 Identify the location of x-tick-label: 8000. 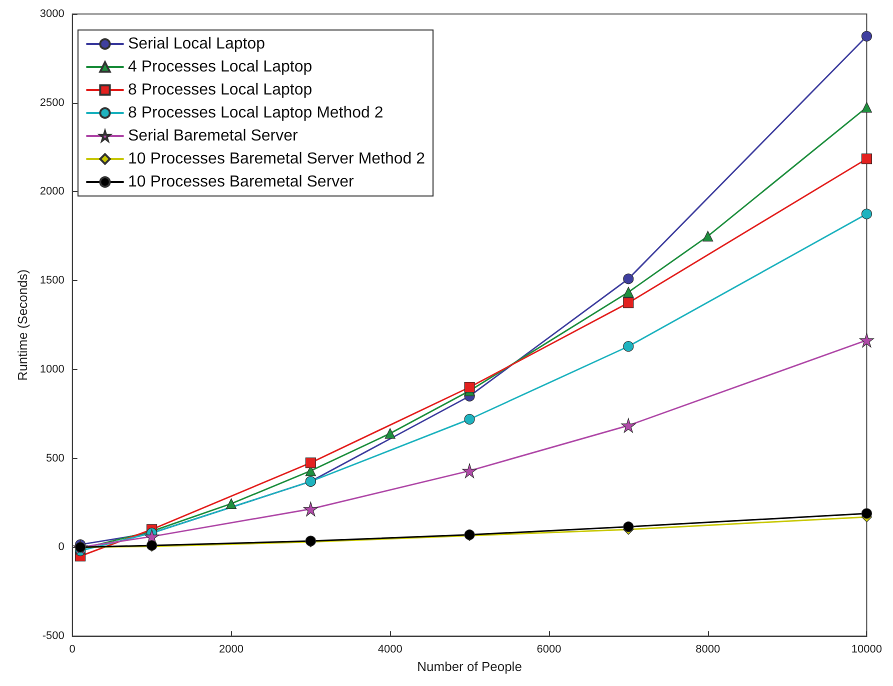
(708, 650).